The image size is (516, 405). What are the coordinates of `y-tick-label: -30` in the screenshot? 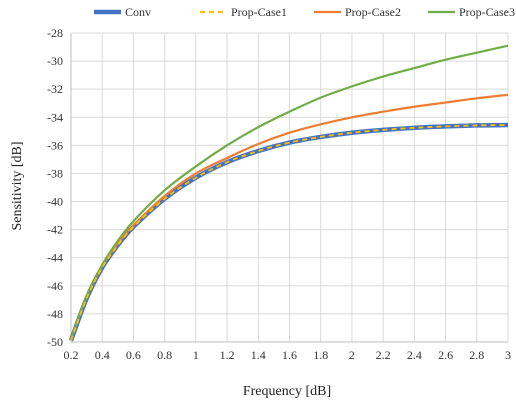 It's located at (55, 61).